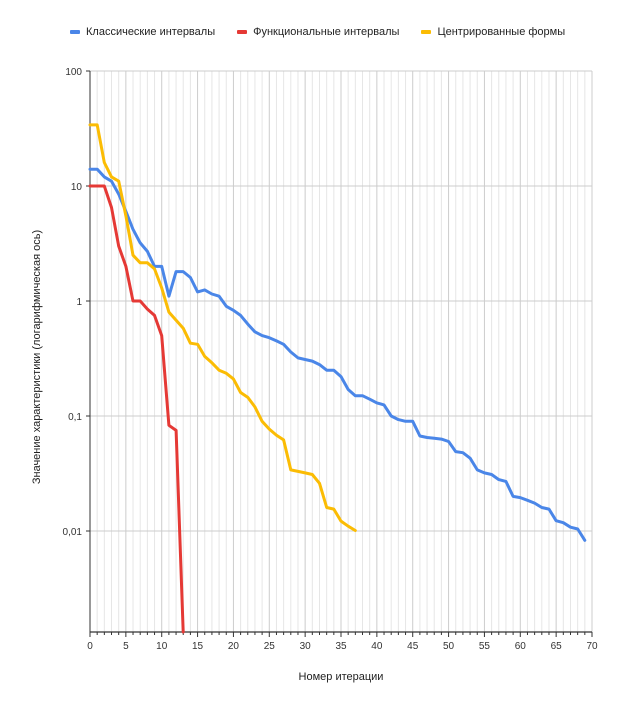  Describe the element at coordinates (162, 646) in the screenshot. I see `x-tick-label: 10` at that location.